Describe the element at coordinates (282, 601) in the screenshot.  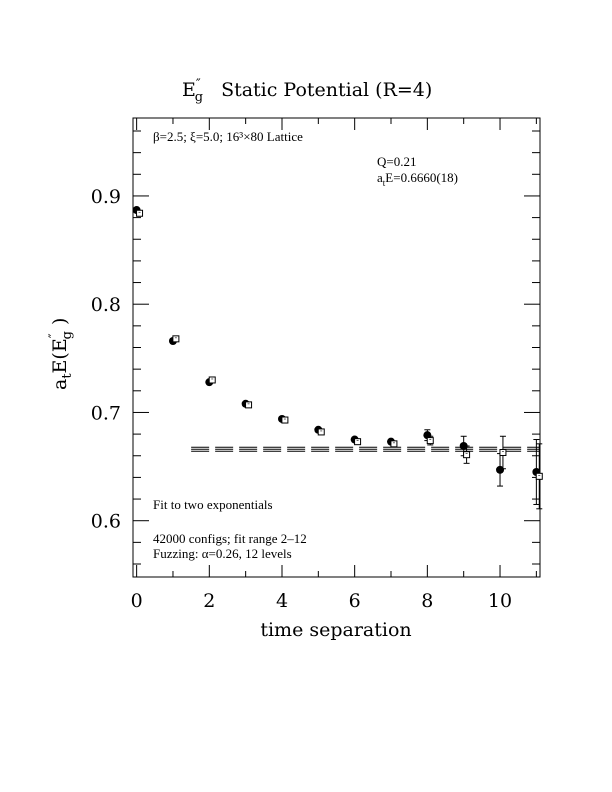
I see `x-tick-label: 4` at that location.